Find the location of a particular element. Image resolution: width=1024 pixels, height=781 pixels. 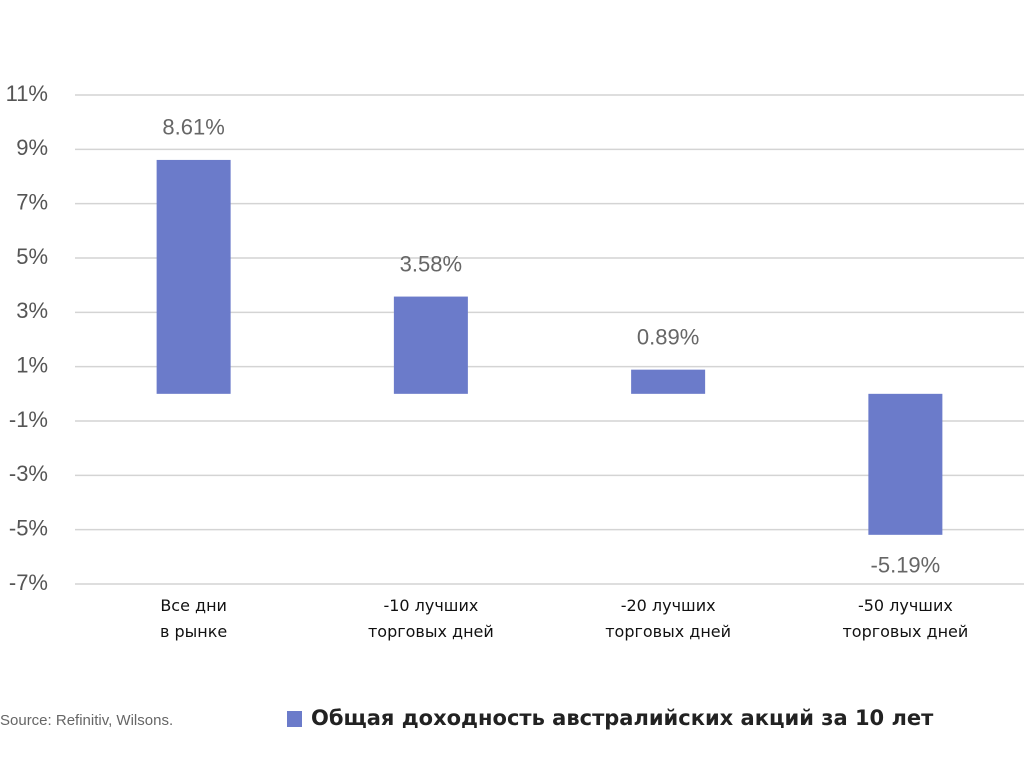

value-label: 8.61% is located at coordinates (193, 127).